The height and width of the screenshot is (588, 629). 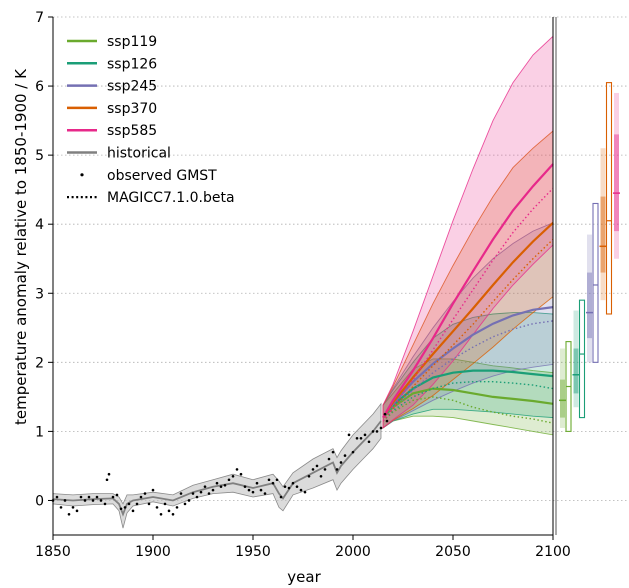 I want to click on historical-line, so click(x=217, y=468).